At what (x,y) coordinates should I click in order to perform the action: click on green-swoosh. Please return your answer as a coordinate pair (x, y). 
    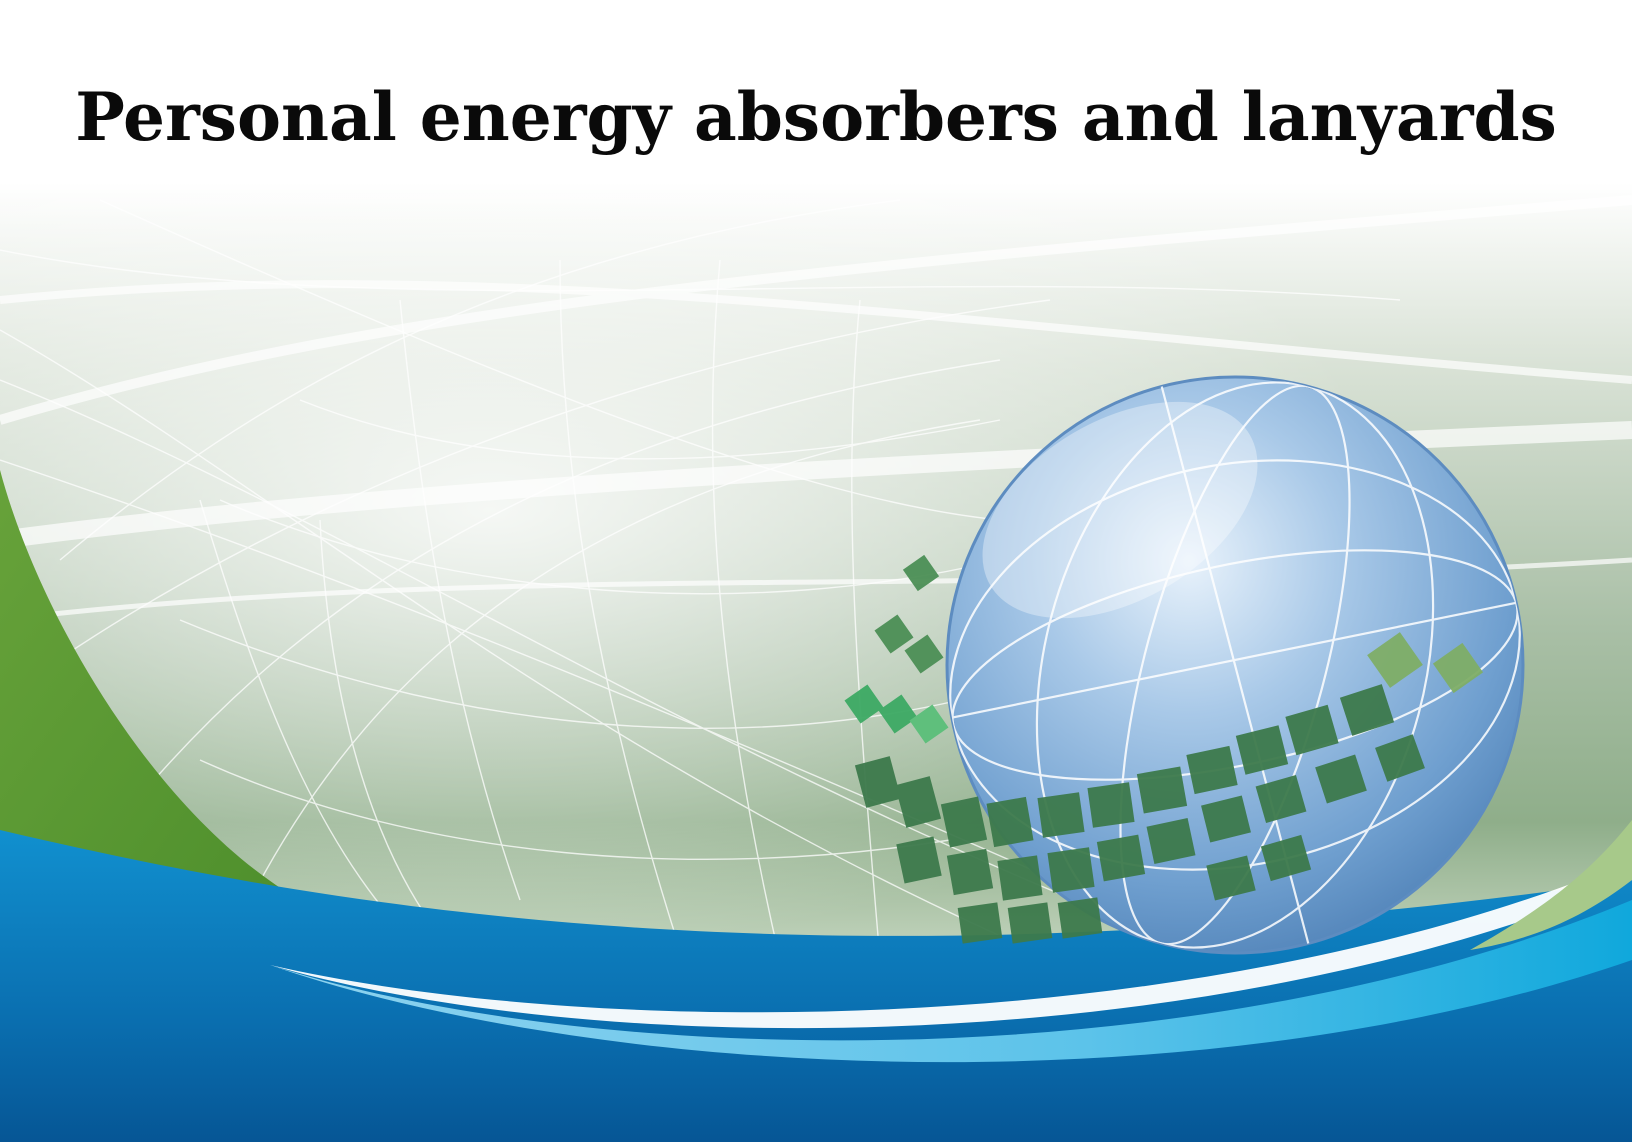
    Looking at the image, I should click on (150, 685).